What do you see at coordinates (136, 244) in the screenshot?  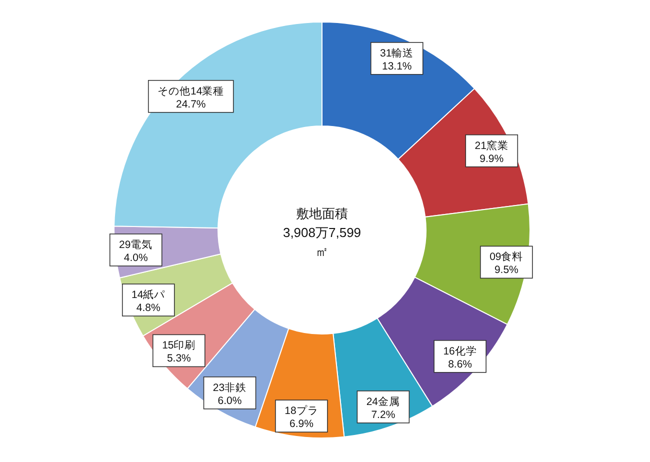 I see `slice-label: 29電気` at bounding box center [136, 244].